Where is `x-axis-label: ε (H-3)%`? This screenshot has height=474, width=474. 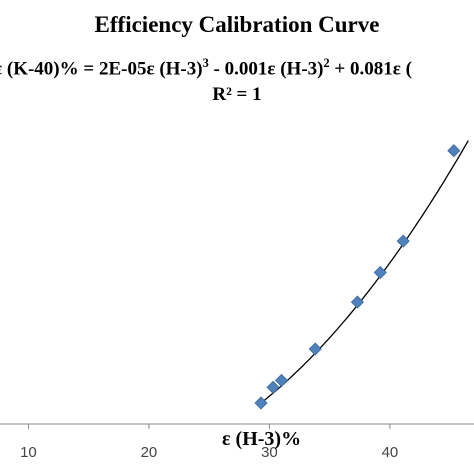 x-axis-label: ε (H-3)% is located at coordinates (262, 439).